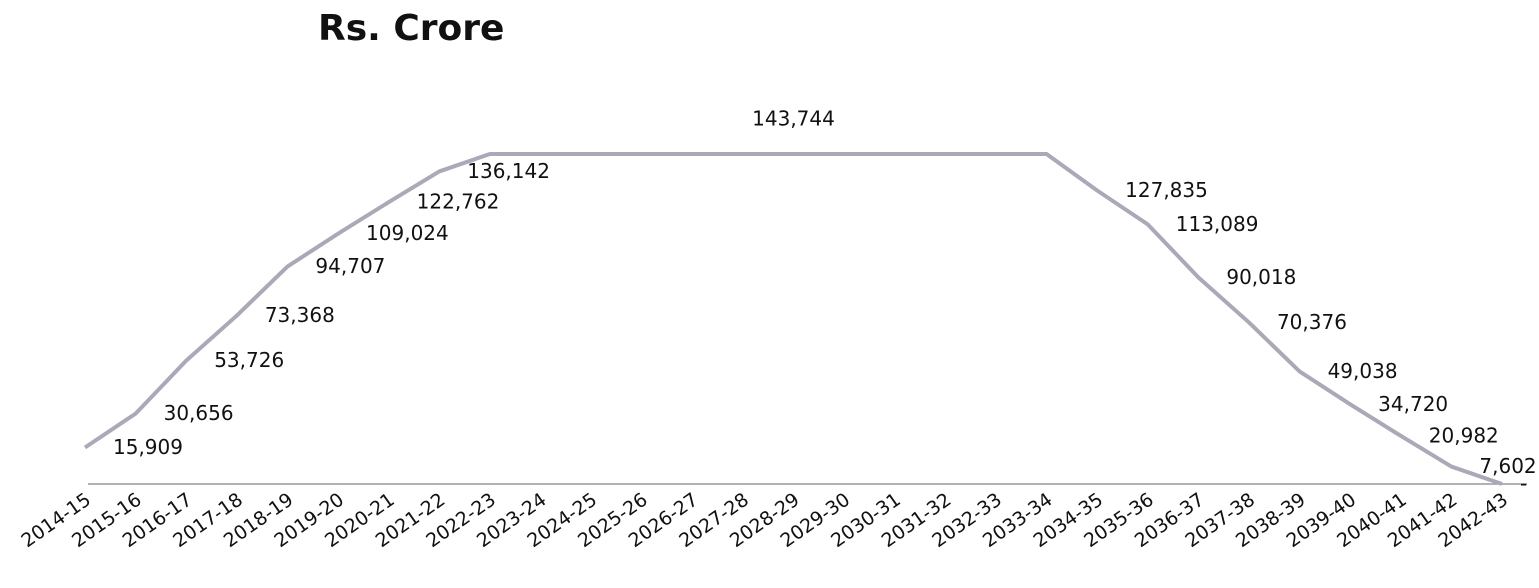 This screenshot has width=1539, height=588. What do you see at coordinates (458, 202) in the screenshot?
I see `data-label: 122,762` at bounding box center [458, 202].